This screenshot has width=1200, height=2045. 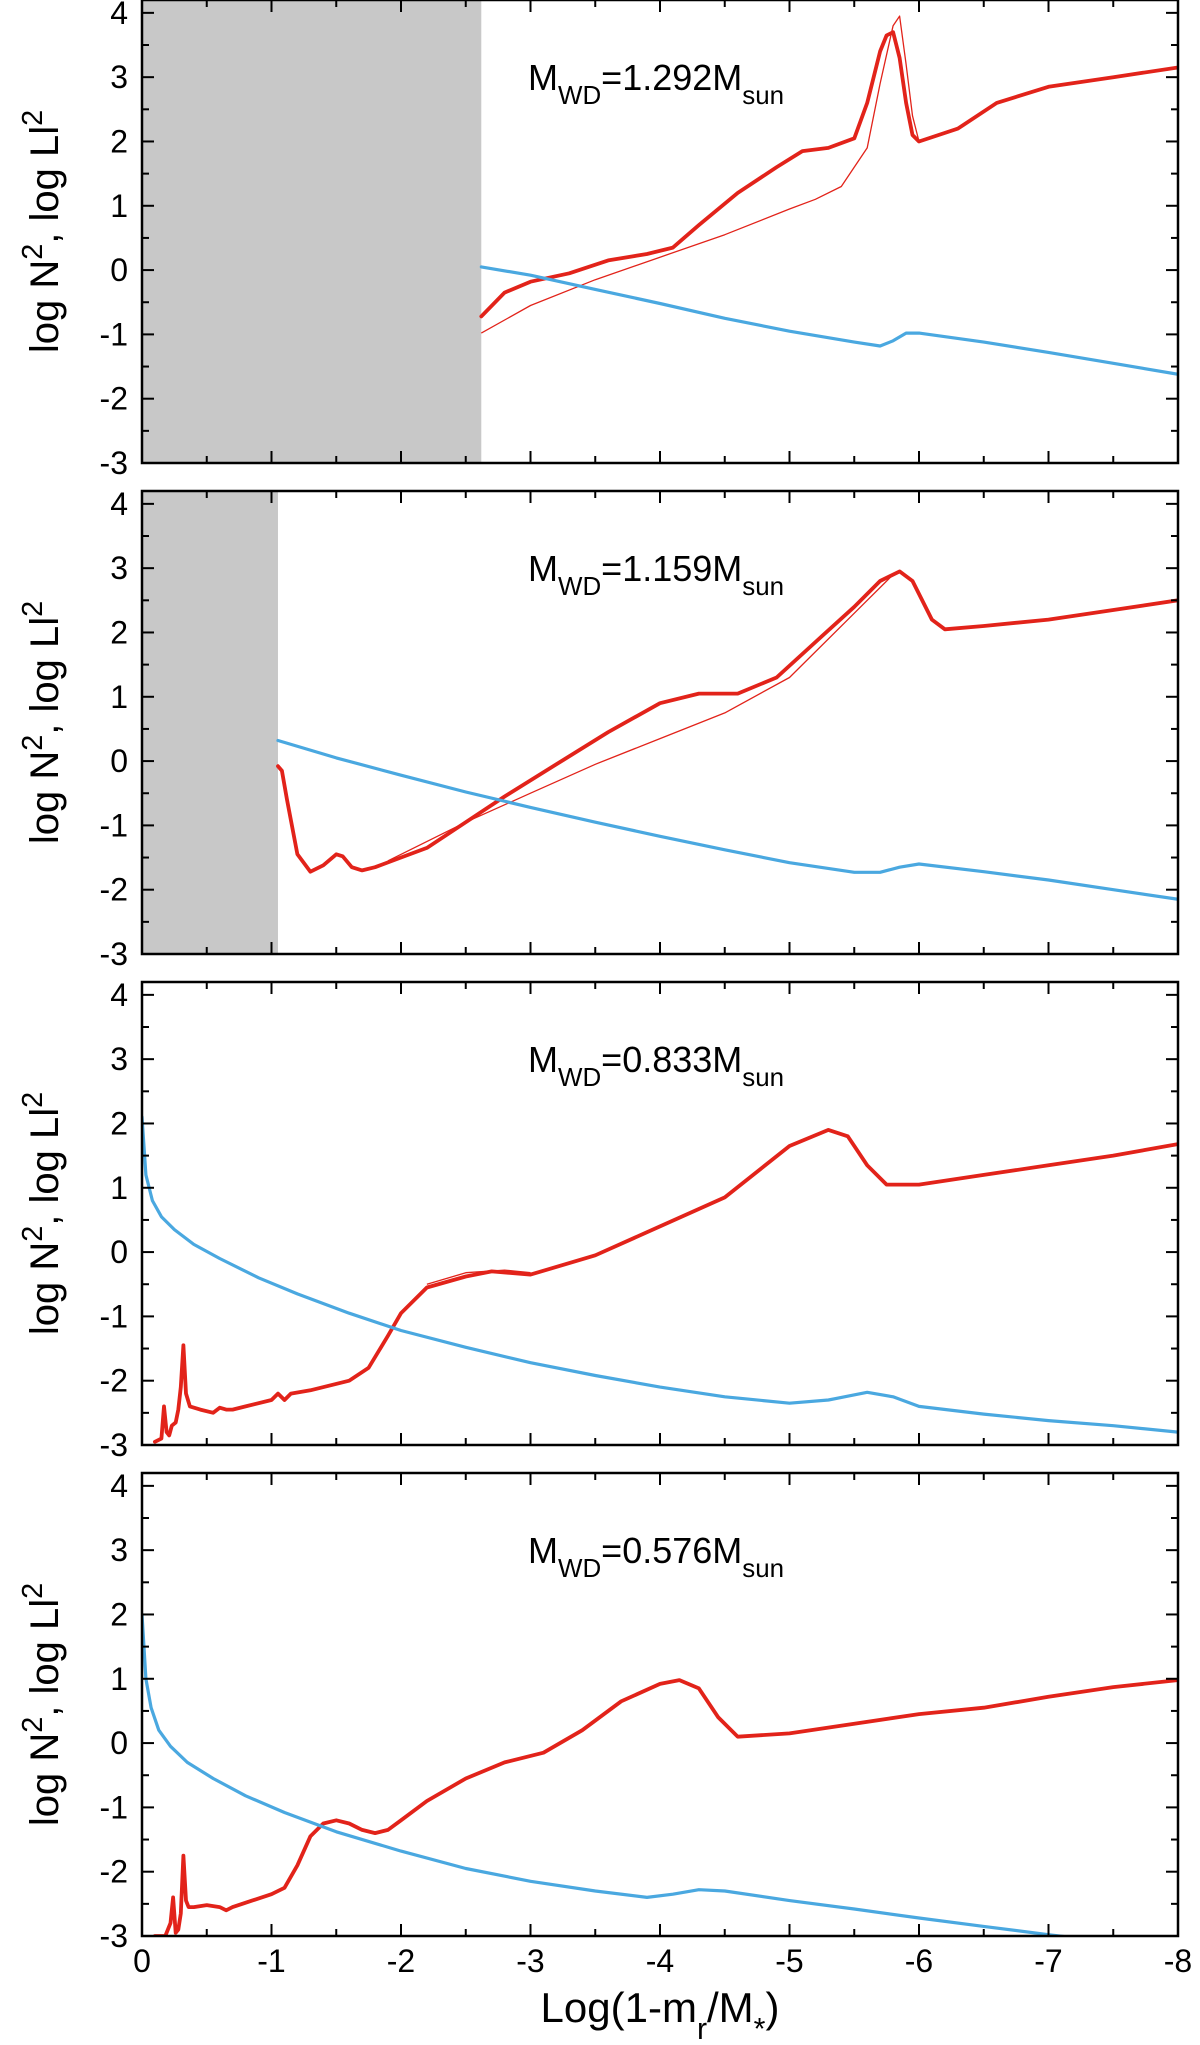 I want to click on panel-mass-label: MWD=1.159Msun, so click(x=656, y=574).